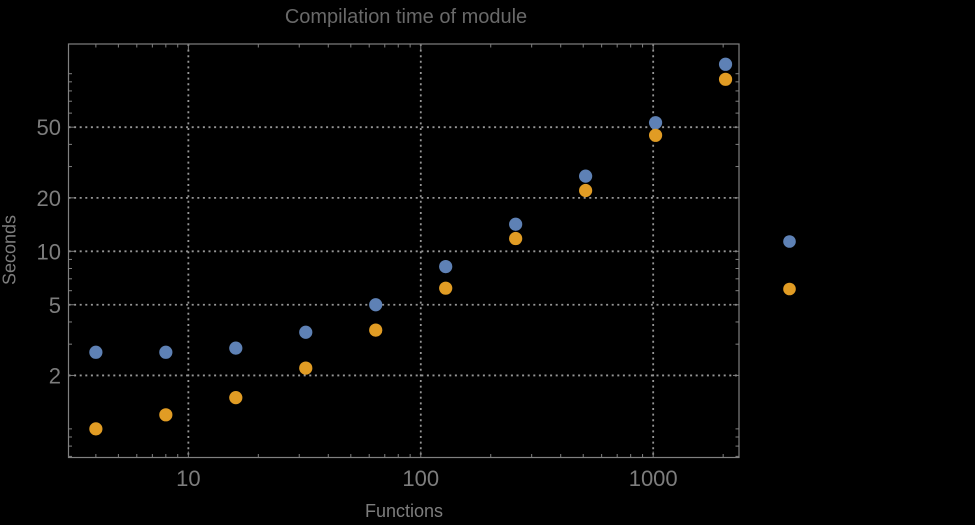  What do you see at coordinates (188, 478) in the screenshot?
I see `x-tick-label: 10` at bounding box center [188, 478].